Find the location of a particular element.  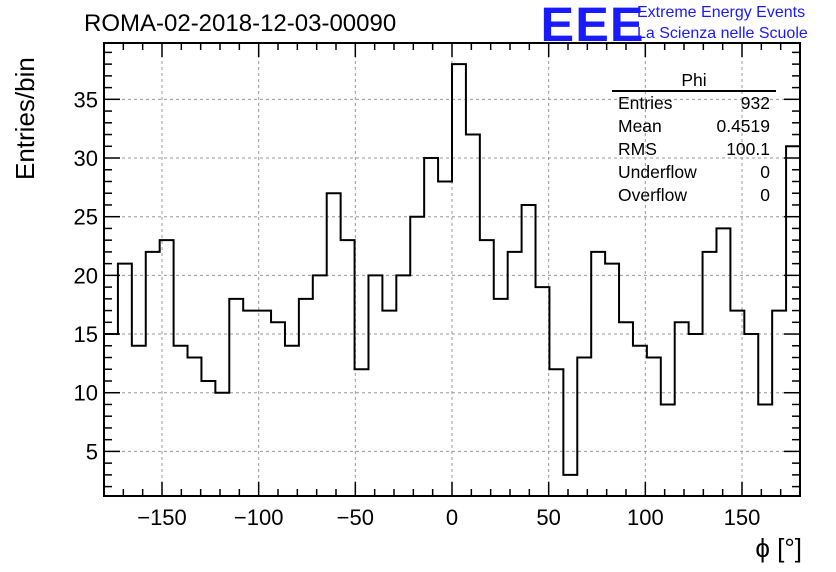

x-tick-label: −50 is located at coordinates (355, 517).